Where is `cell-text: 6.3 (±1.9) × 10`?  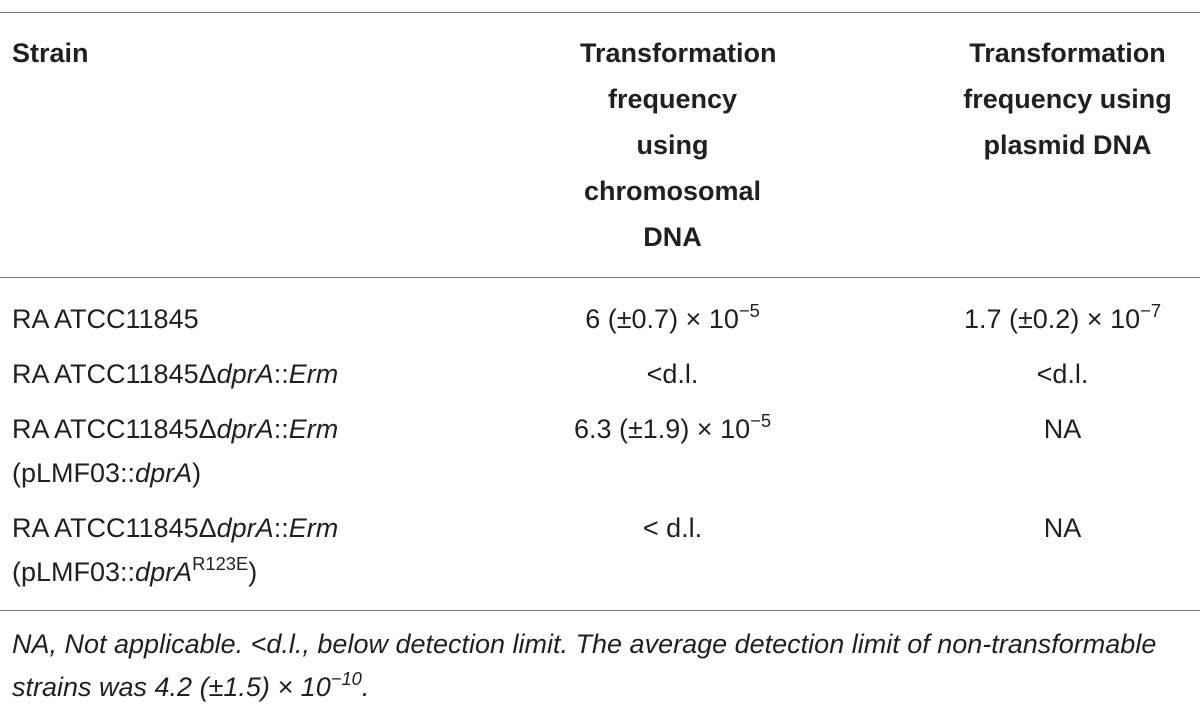
cell-text: 6.3 (±1.9) × 10 is located at coordinates (662, 429).